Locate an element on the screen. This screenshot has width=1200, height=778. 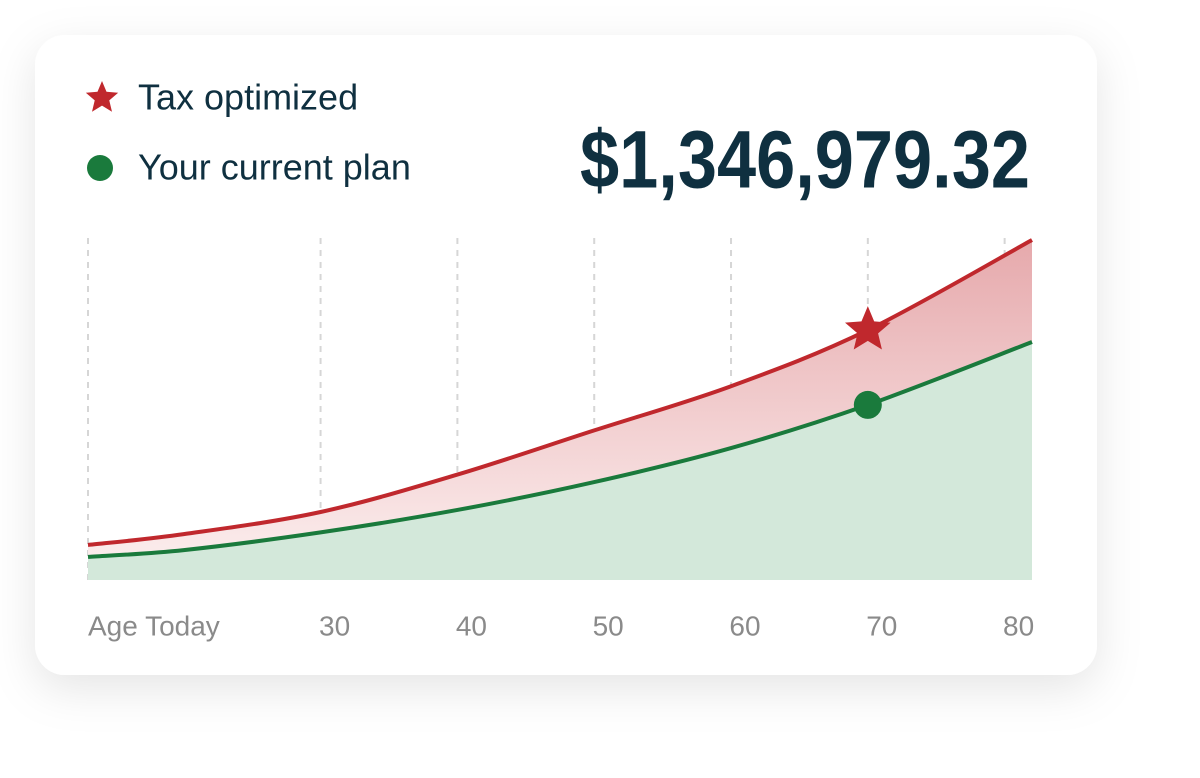
legend-star is located at coordinates (102, 96).